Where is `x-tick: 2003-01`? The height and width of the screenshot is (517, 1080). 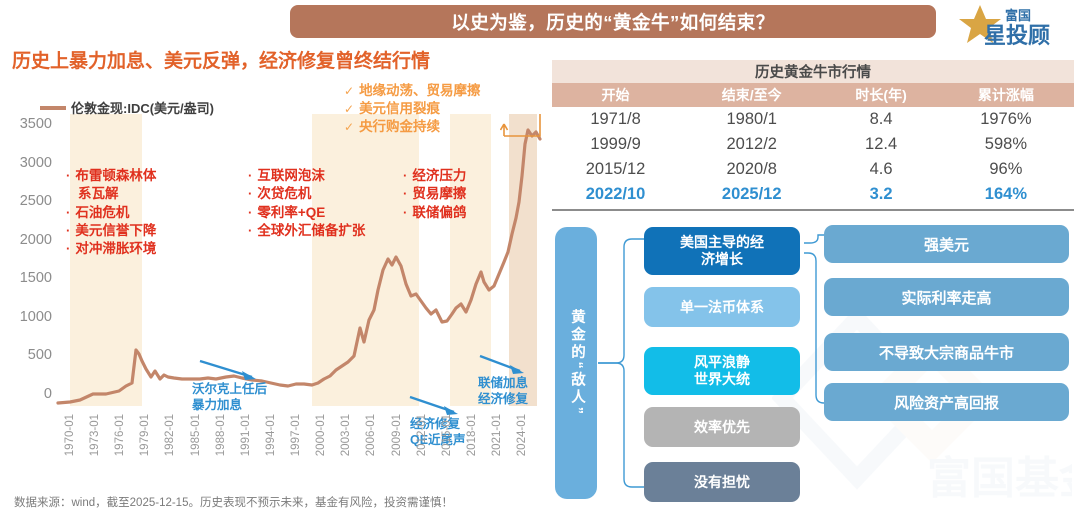
x-tick: 2003-01 is located at coordinates (346, 435).